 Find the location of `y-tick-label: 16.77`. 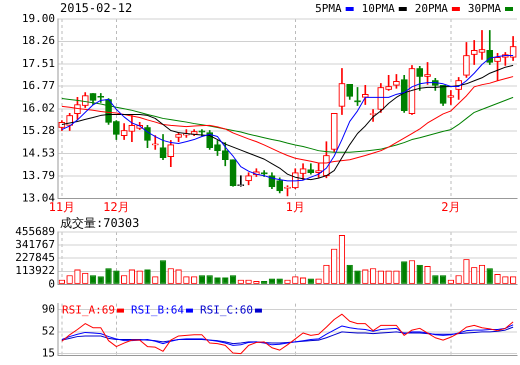

y-tick-label: 16.77 is located at coordinates (38, 85).